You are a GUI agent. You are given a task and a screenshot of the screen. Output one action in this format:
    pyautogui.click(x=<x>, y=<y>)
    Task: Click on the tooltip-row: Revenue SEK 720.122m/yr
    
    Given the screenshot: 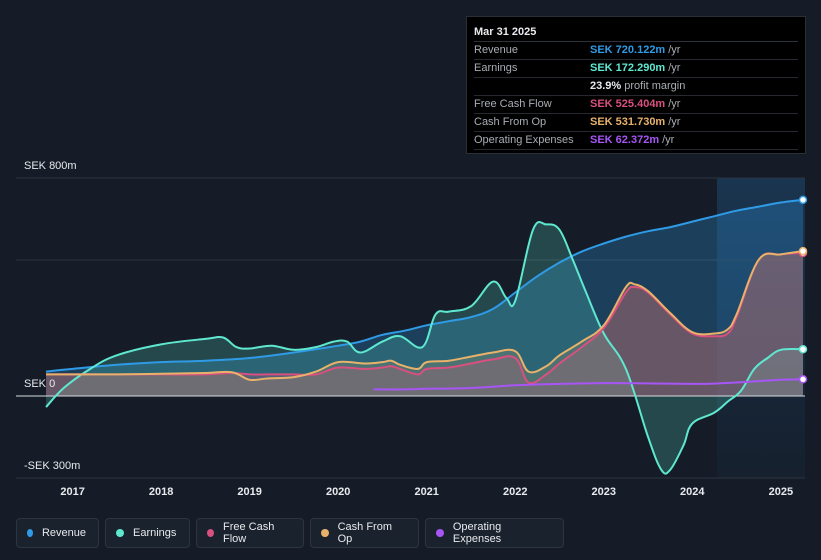 What is the action you would take?
    pyautogui.click(x=636, y=51)
    